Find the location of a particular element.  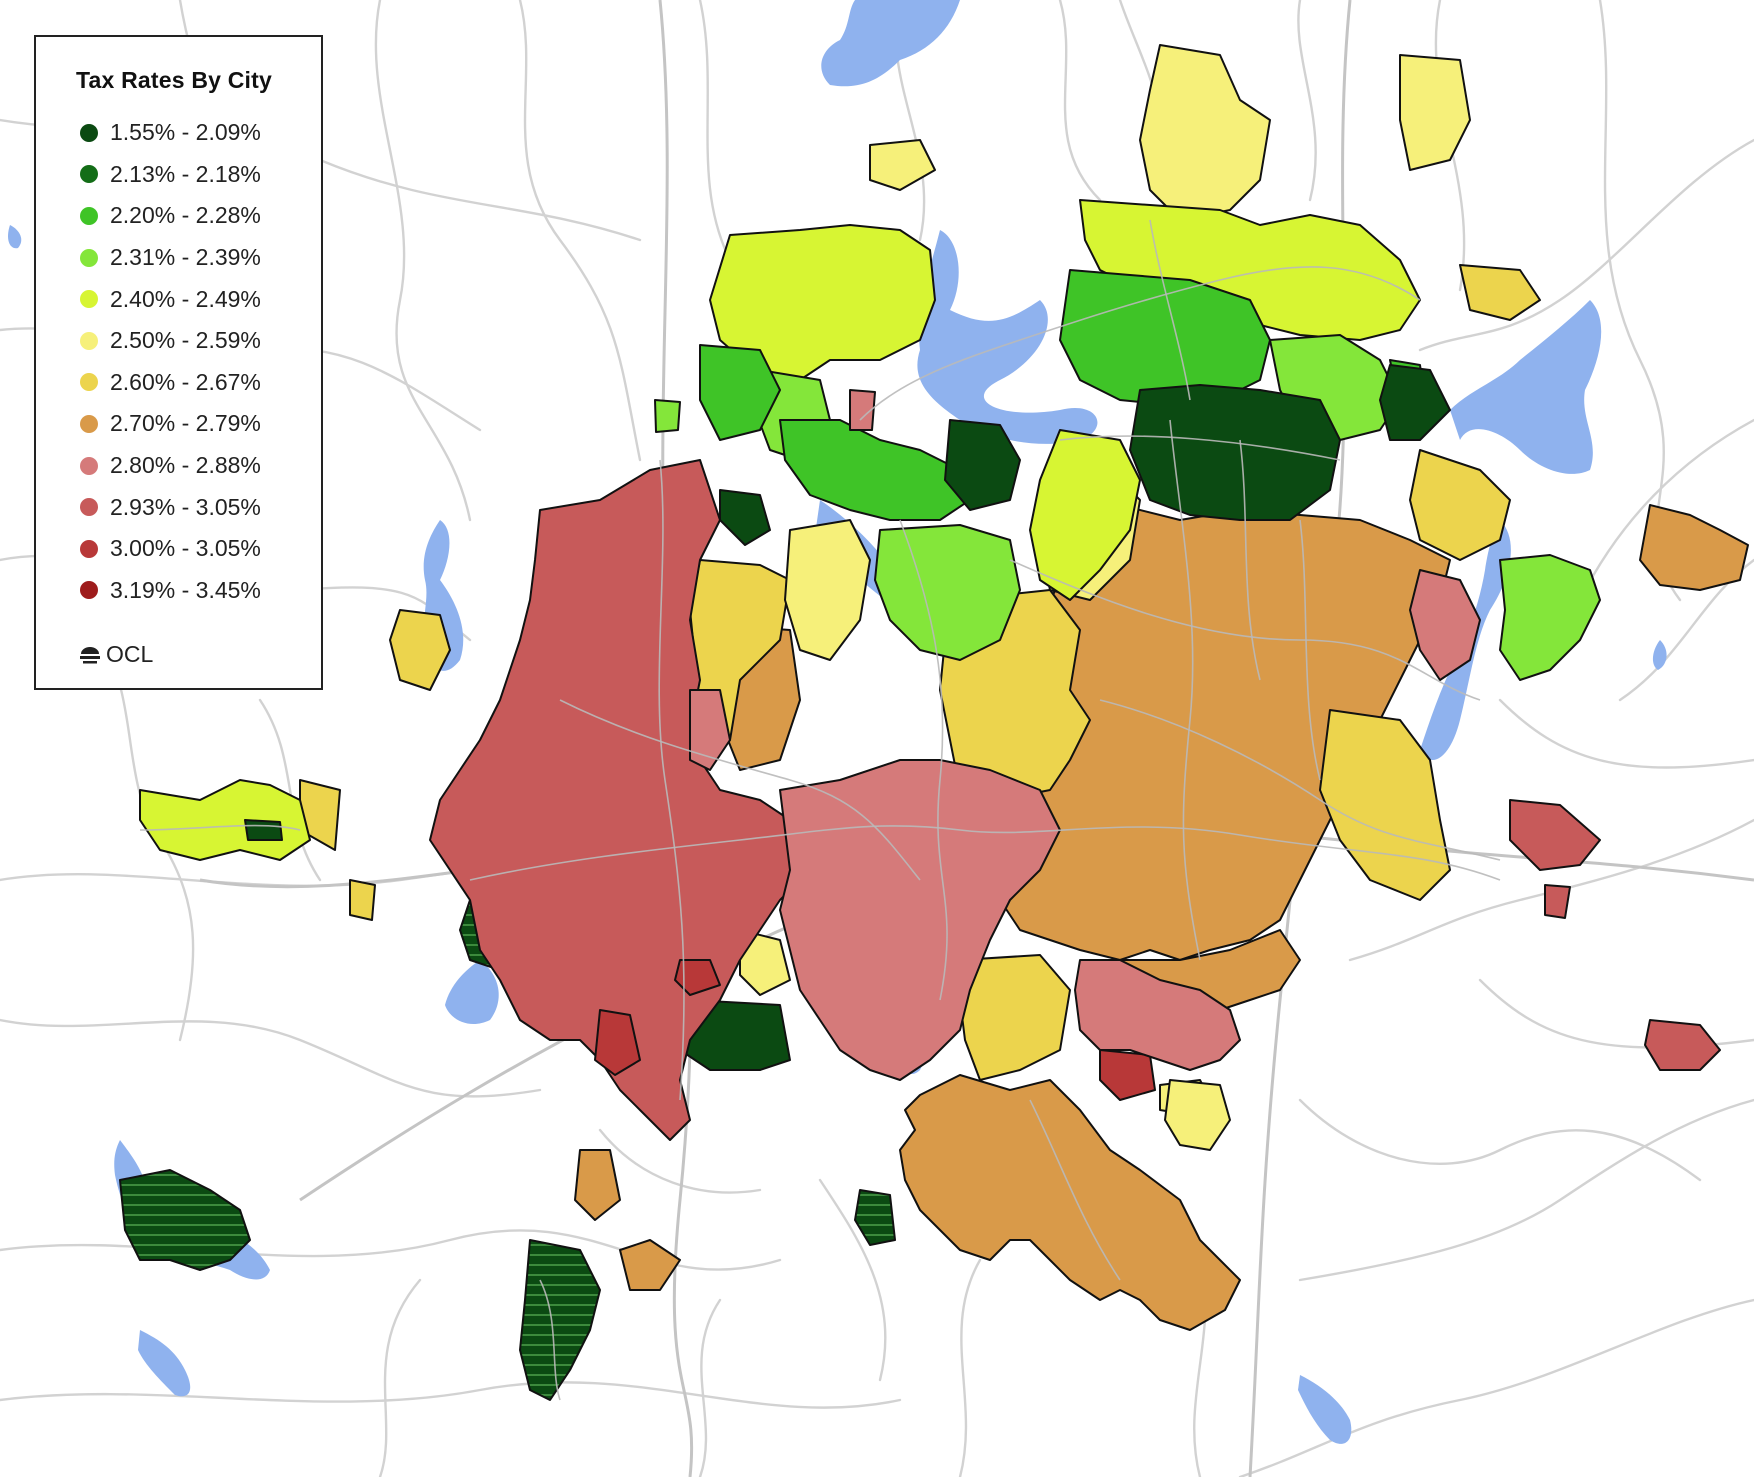

city-region-red-west is located at coordinates (617, 1042).